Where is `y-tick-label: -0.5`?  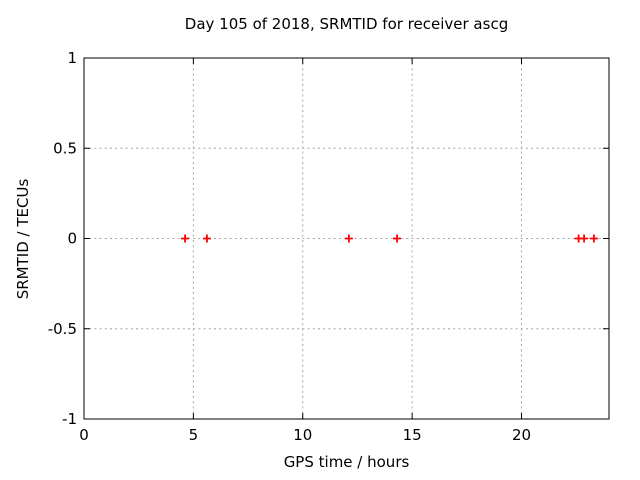
y-tick-label: -0.5 is located at coordinates (62, 329).